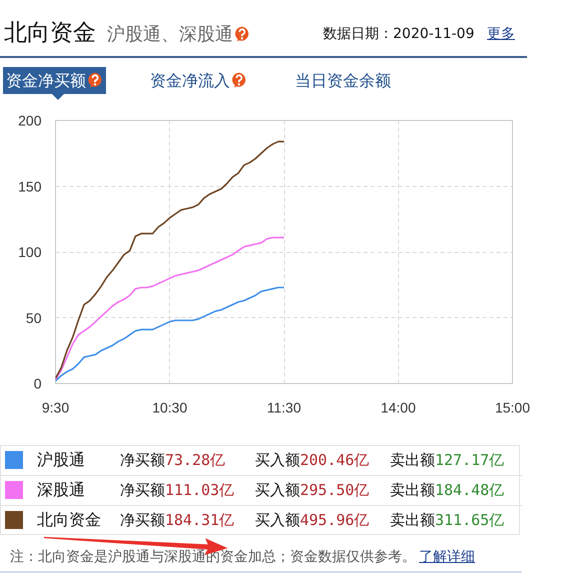 Image resolution: width=575 pixels, height=577 pixels. What do you see at coordinates (312, 520) in the screenshot?
I see `text: 买入额495.96亿` at bounding box center [312, 520].